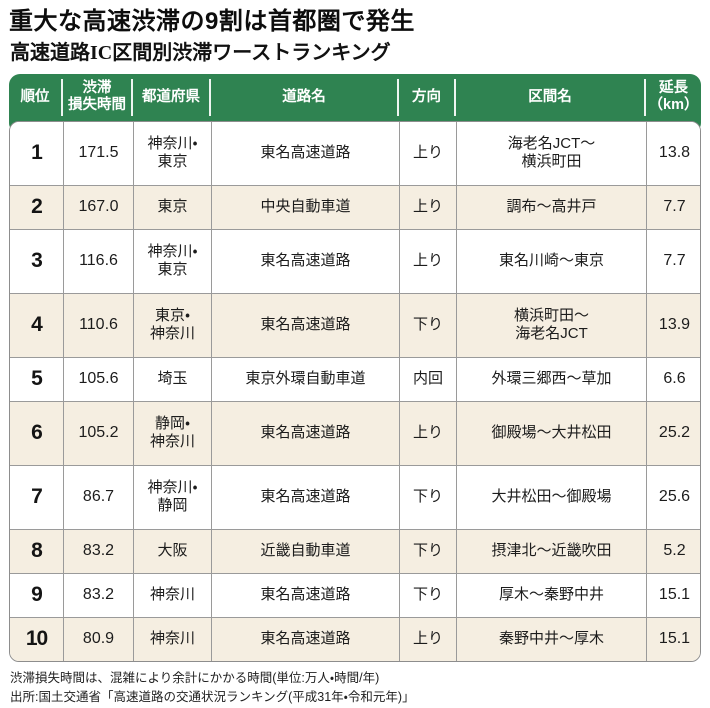  What do you see at coordinates (37, 153) in the screenshot?
I see `cell-rank: 1` at bounding box center [37, 153].